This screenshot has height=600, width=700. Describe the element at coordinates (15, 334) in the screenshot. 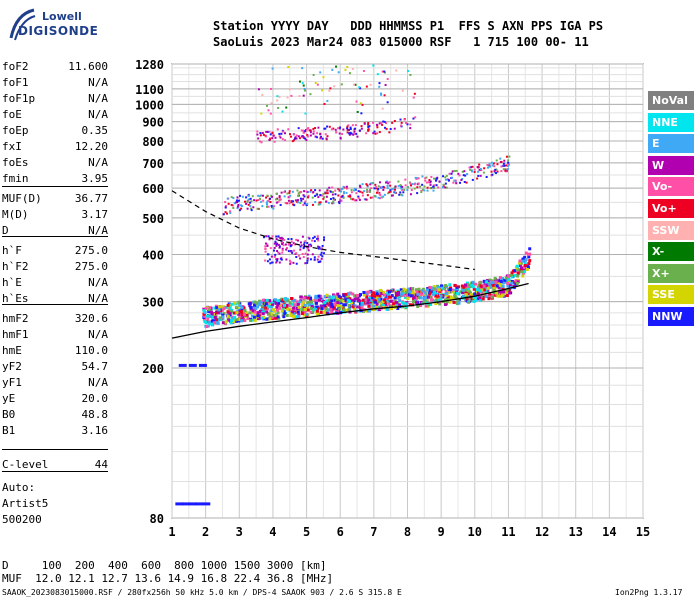

I see `param-name: hmF1` at that location.